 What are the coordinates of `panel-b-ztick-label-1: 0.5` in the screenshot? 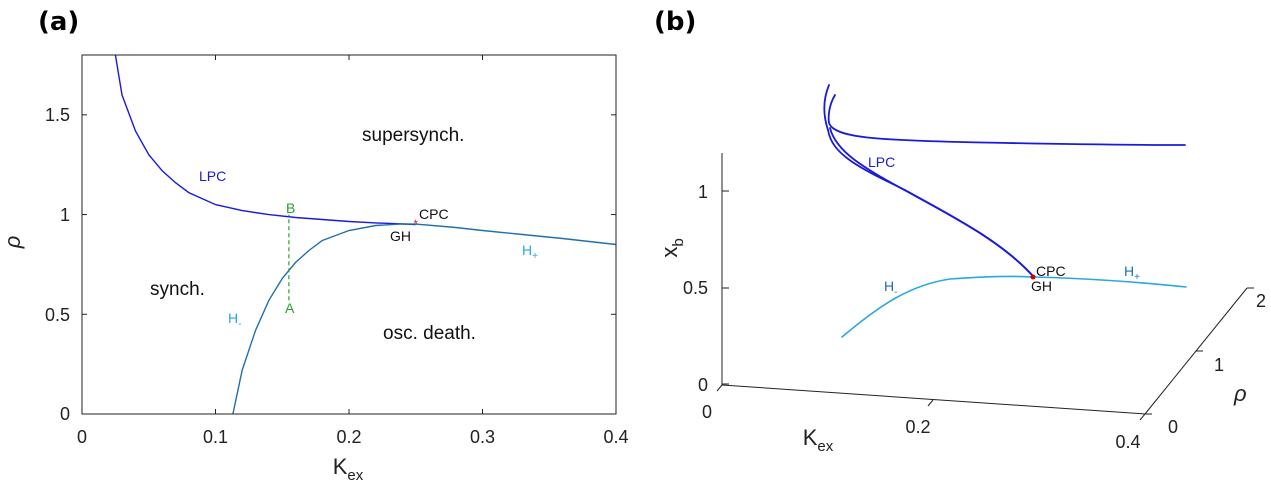 It's located at (695, 288).